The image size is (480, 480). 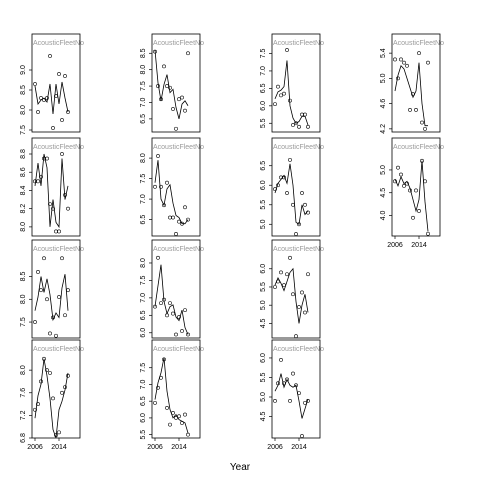 I want to click on y-tick-label: 8.4, so click(x=23, y=190).